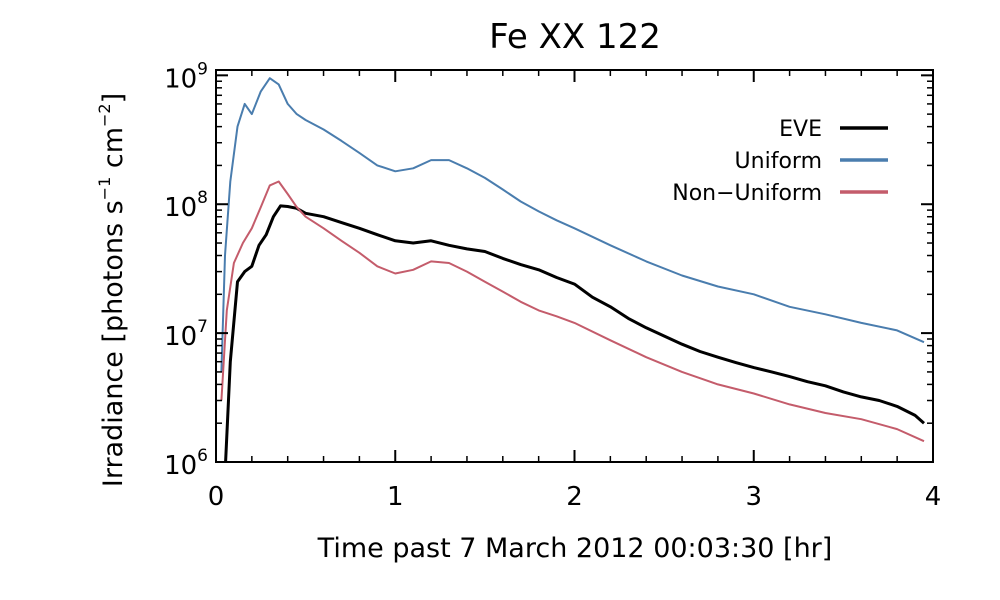 The width and height of the screenshot is (1000, 600). Describe the element at coordinates (186, 205) in the screenshot. I see `y-tick-label: 10⁸` at that location.